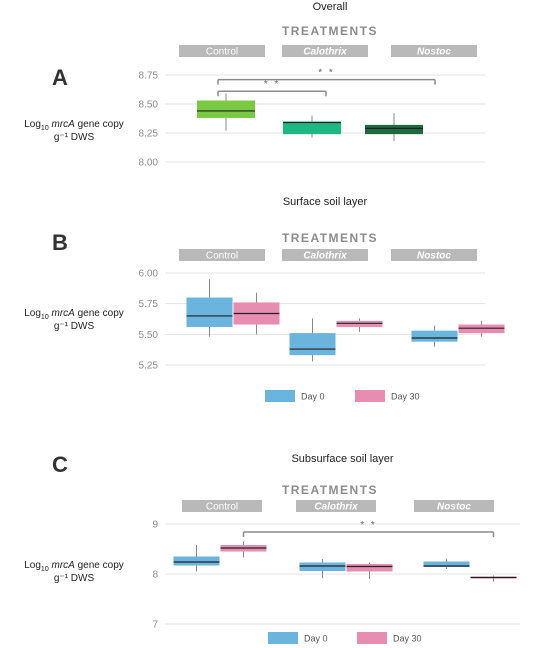  I want to click on y-tick-label: 8.00, so click(149, 163).